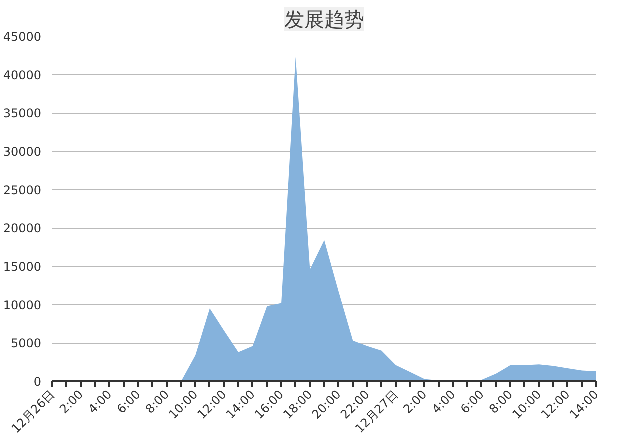 This screenshot has width=626, height=443. Describe the element at coordinates (26, 343) in the screenshot. I see `y-tick-label: 5000` at that location.